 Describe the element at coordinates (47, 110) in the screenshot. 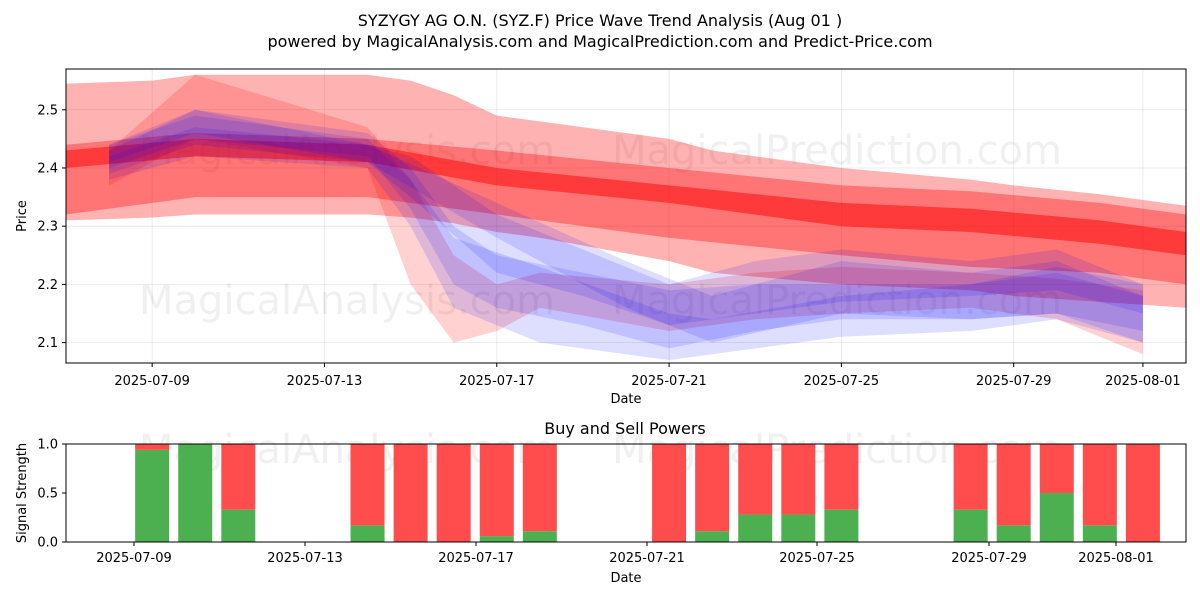

I see `price-y-tick-label: 2.5` at that location.